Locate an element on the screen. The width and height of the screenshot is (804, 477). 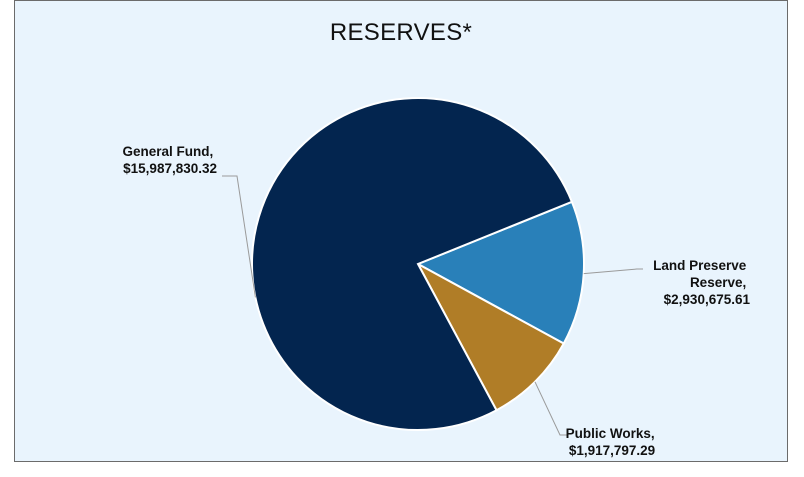
leader-land-preserve-reserve is located at coordinates (613, 271).